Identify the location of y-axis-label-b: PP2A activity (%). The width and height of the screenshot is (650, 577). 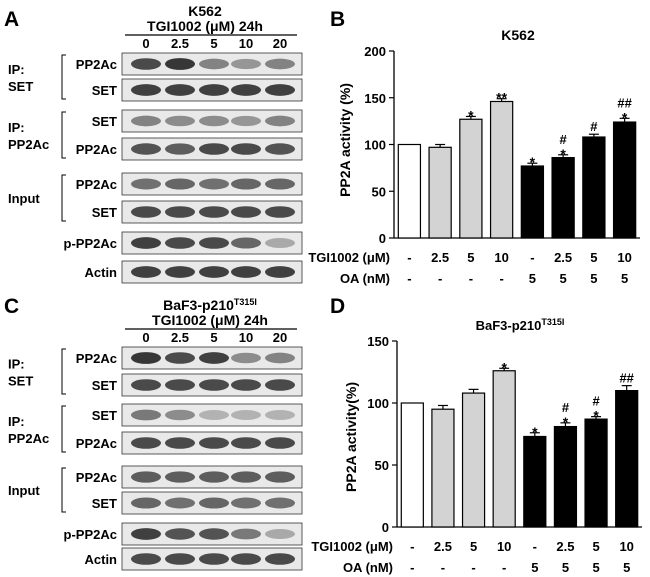
(345, 140).